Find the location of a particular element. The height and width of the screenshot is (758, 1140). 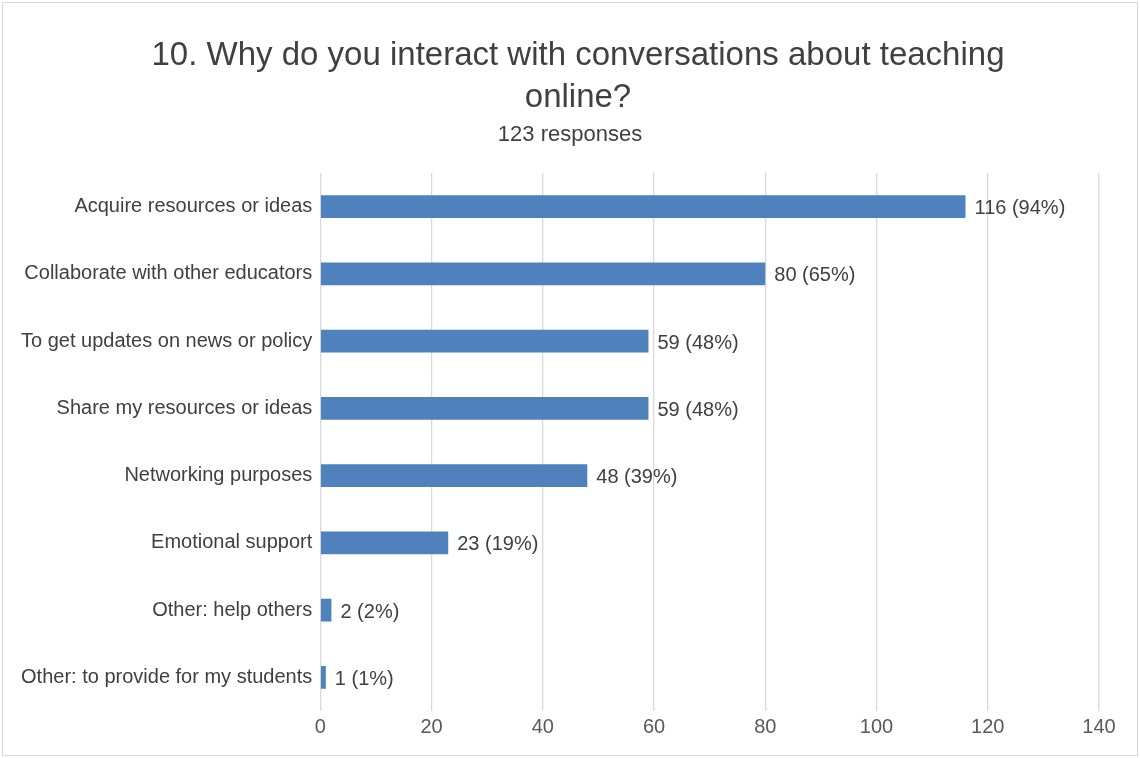

x-tick-label: 20 is located at coordinates (431, 725).